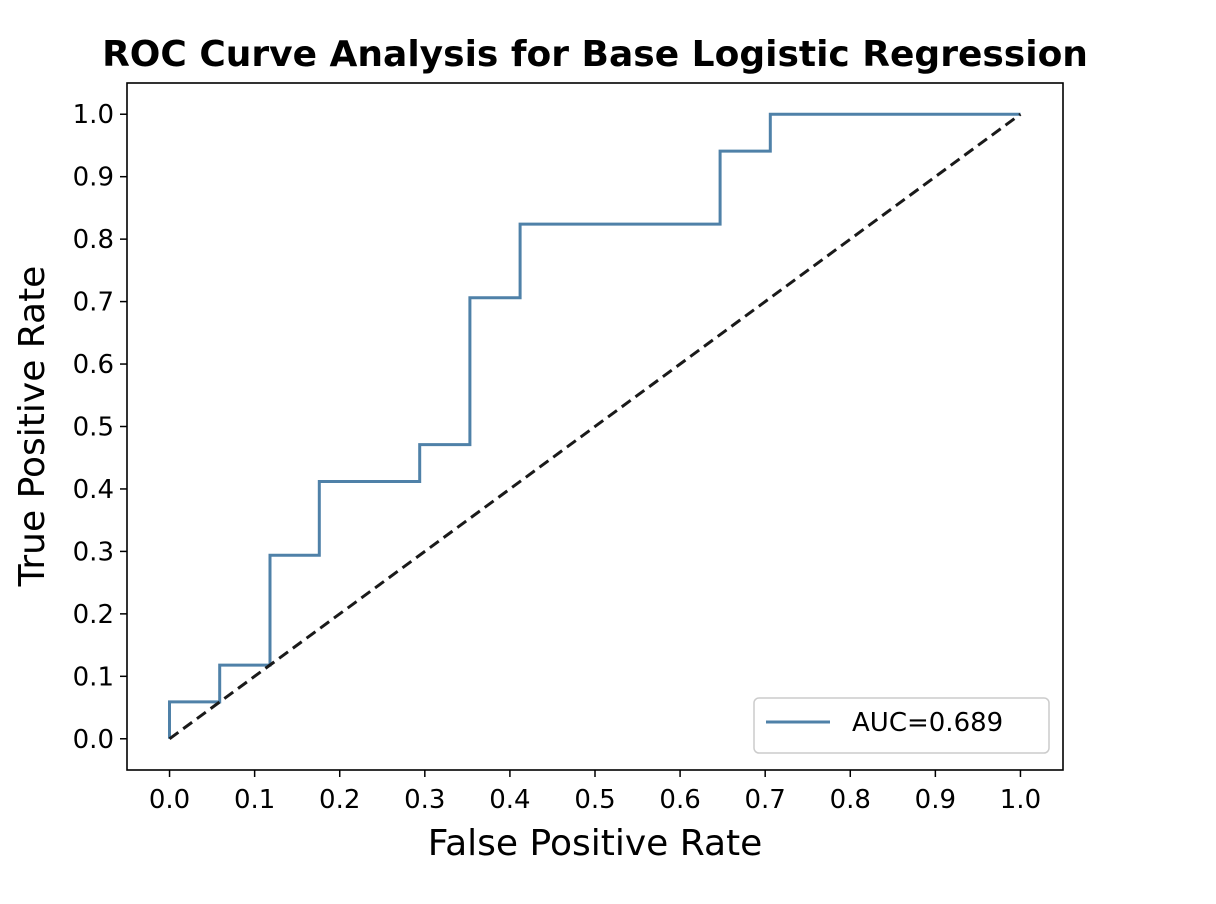 The height and width of the screenshot is (904, 1216). What do you see at coordinates (1020, 800) in the screenshot?
I see `x-tick-label: 1.0` at bounding box center [1020, 800].